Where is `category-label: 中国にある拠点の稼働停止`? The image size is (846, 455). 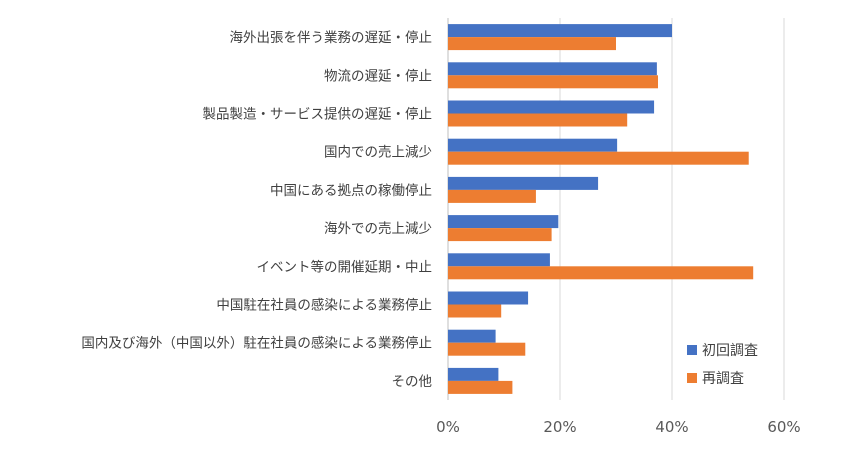
category-label: 中国にある拠点の稼働停止 is located at coordinates (351, 190).